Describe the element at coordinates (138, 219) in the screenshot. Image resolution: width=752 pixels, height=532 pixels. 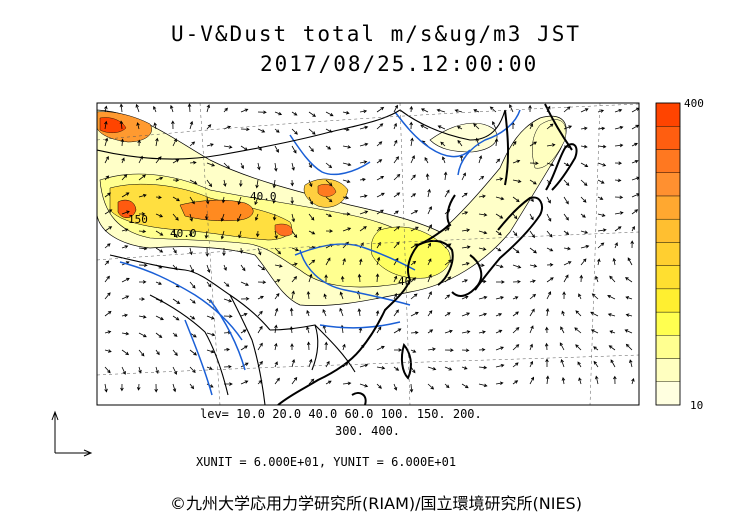
I see `contour-label: 150` at that location.